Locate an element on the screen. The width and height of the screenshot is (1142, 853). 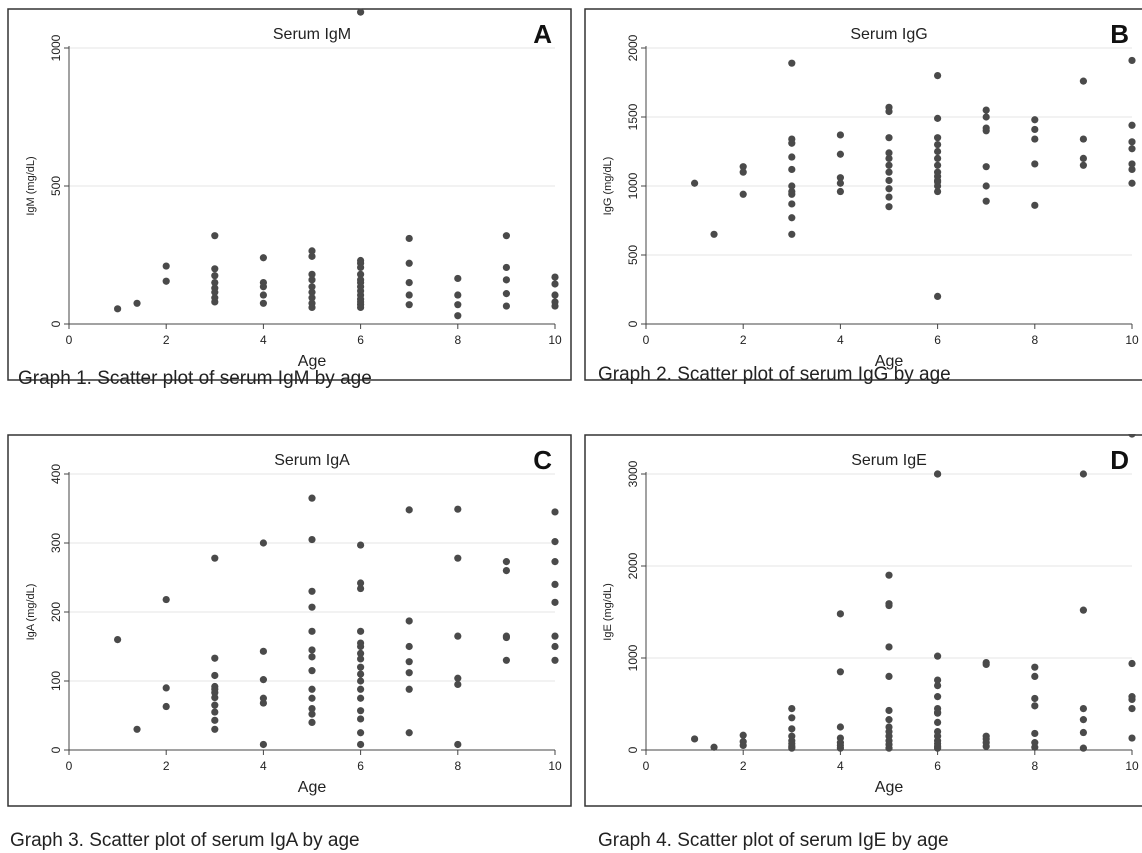
panel-letter: B is located at coordinates (1119, 34).